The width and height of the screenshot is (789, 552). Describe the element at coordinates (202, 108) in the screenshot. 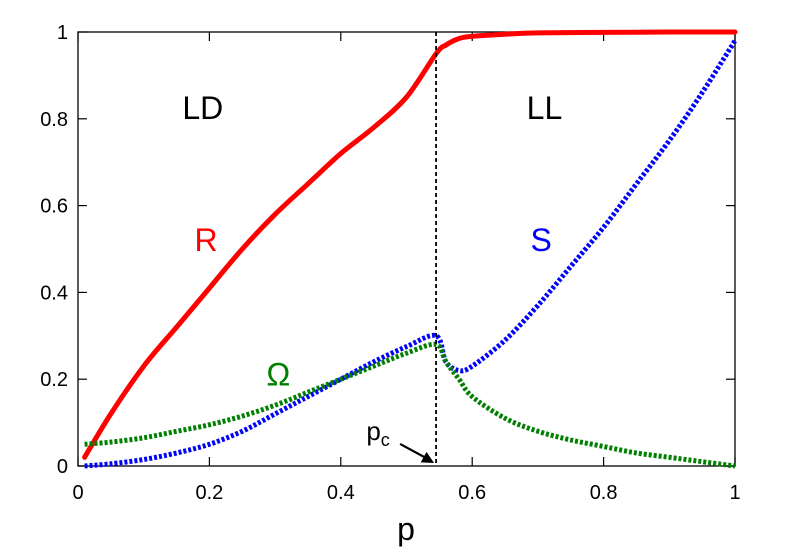

I see `region-label-ld: LD` at that location.